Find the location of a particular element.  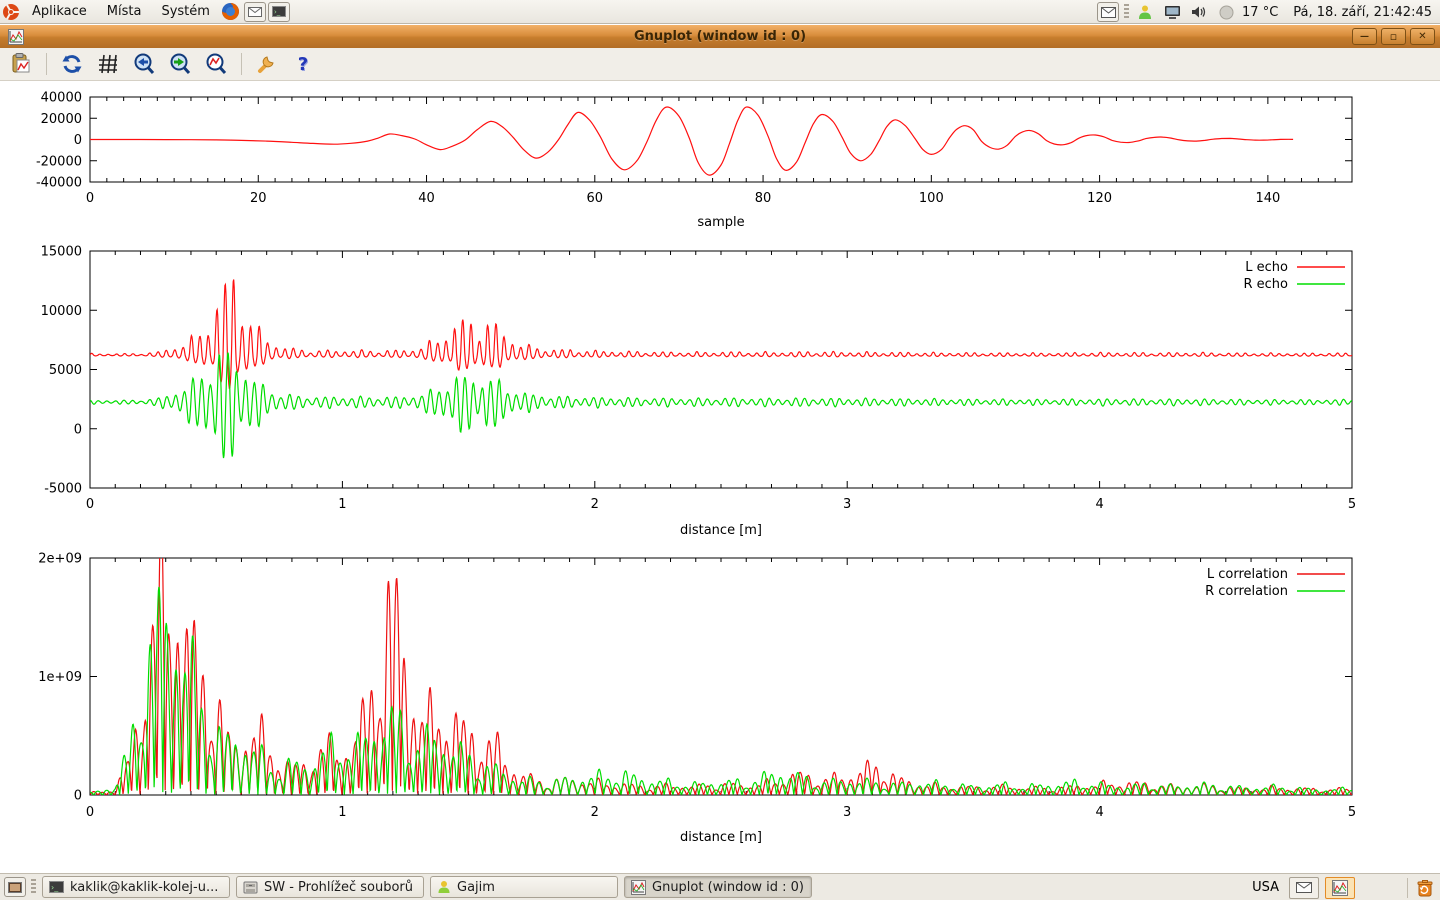

taskbar-gnuplot-tray-icon is located at coordinates (1340, 887).